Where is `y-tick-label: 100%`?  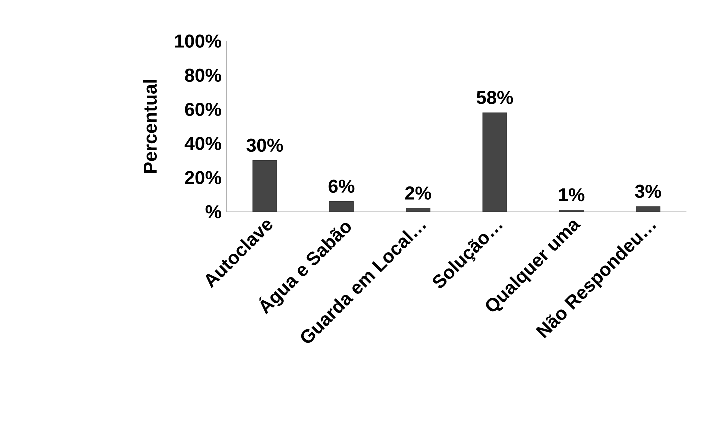
y-tick-label: 100% is located at coordinates (198, 41).